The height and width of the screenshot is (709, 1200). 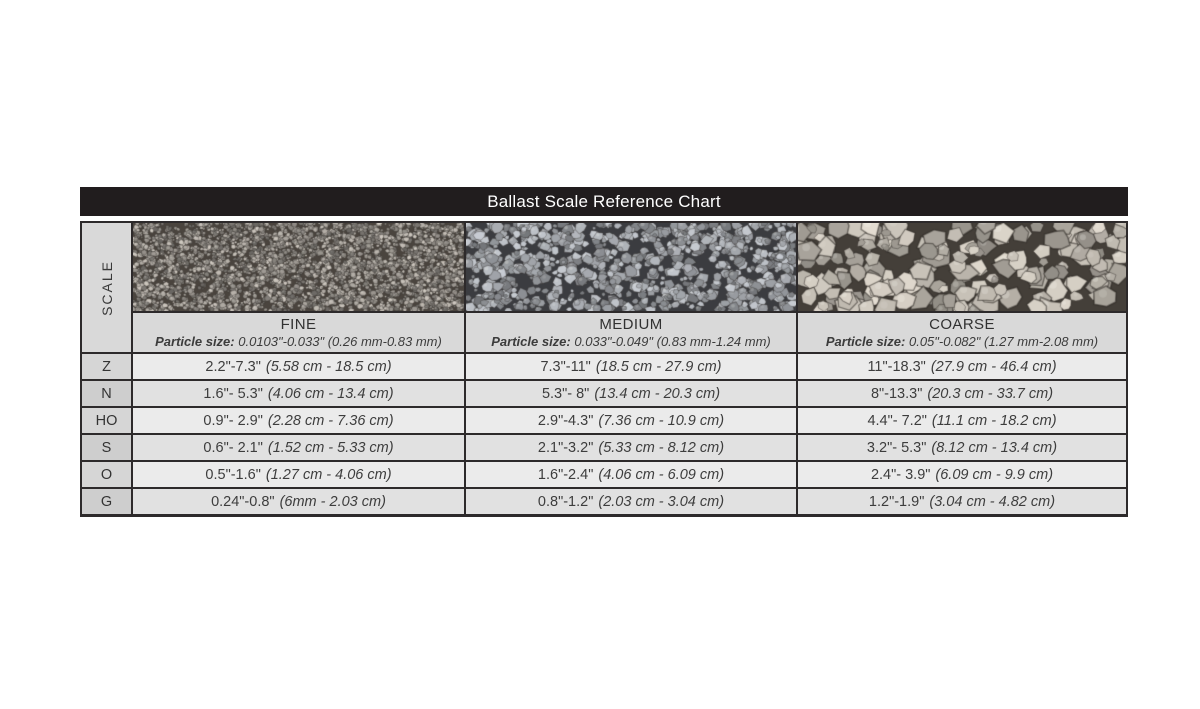 I want to click on chart-title-bar: Ballast Scale Reference Chart, so click(x=604, y=201).